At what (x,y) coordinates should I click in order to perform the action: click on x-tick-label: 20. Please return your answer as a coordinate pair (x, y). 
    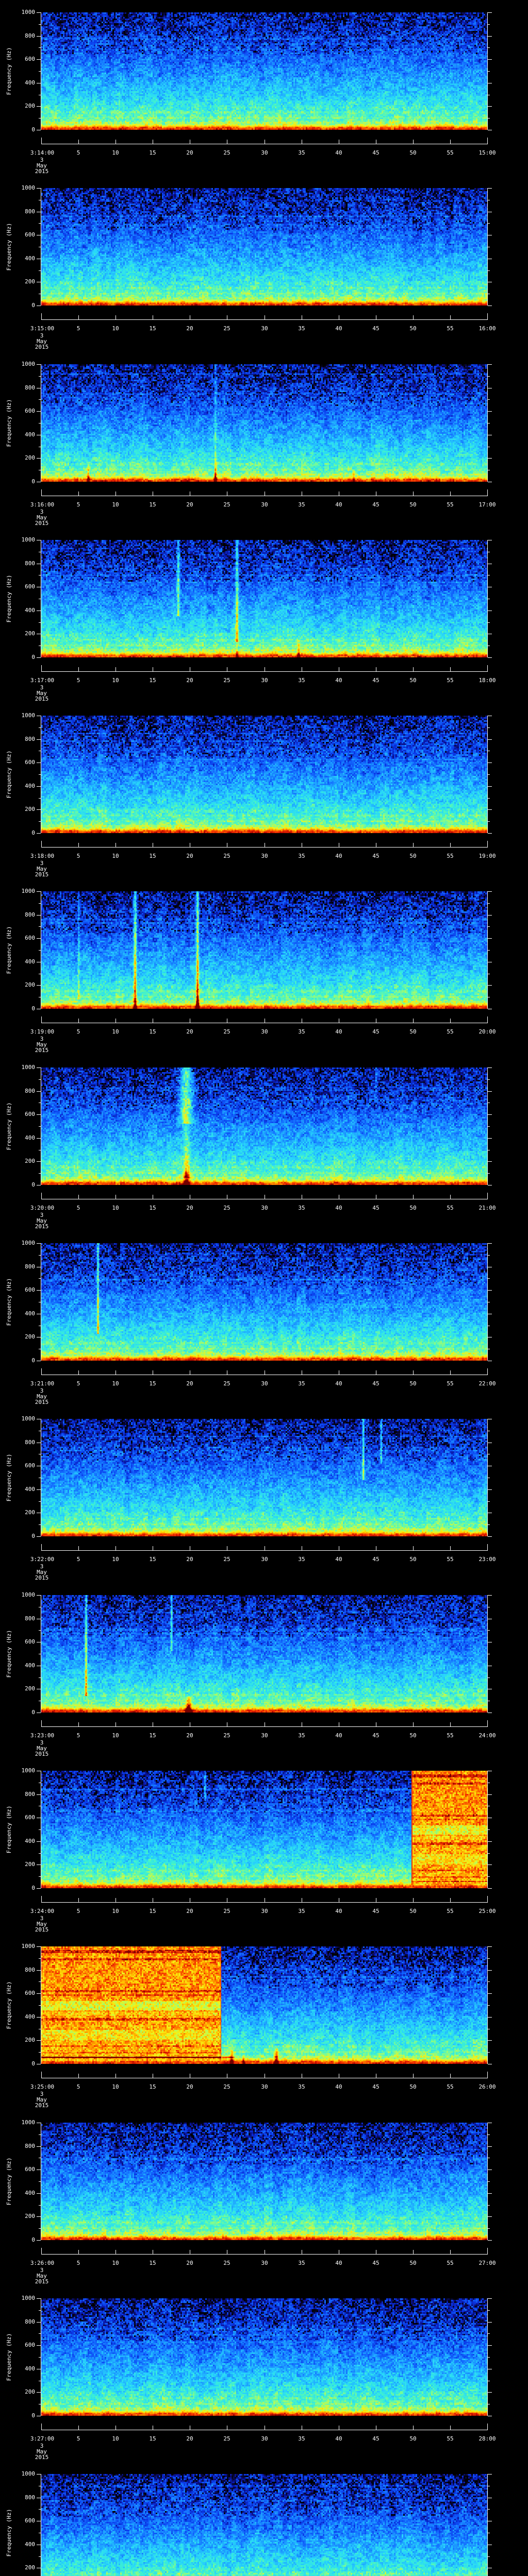
    Looking at the image, I should click on (189, 1208).